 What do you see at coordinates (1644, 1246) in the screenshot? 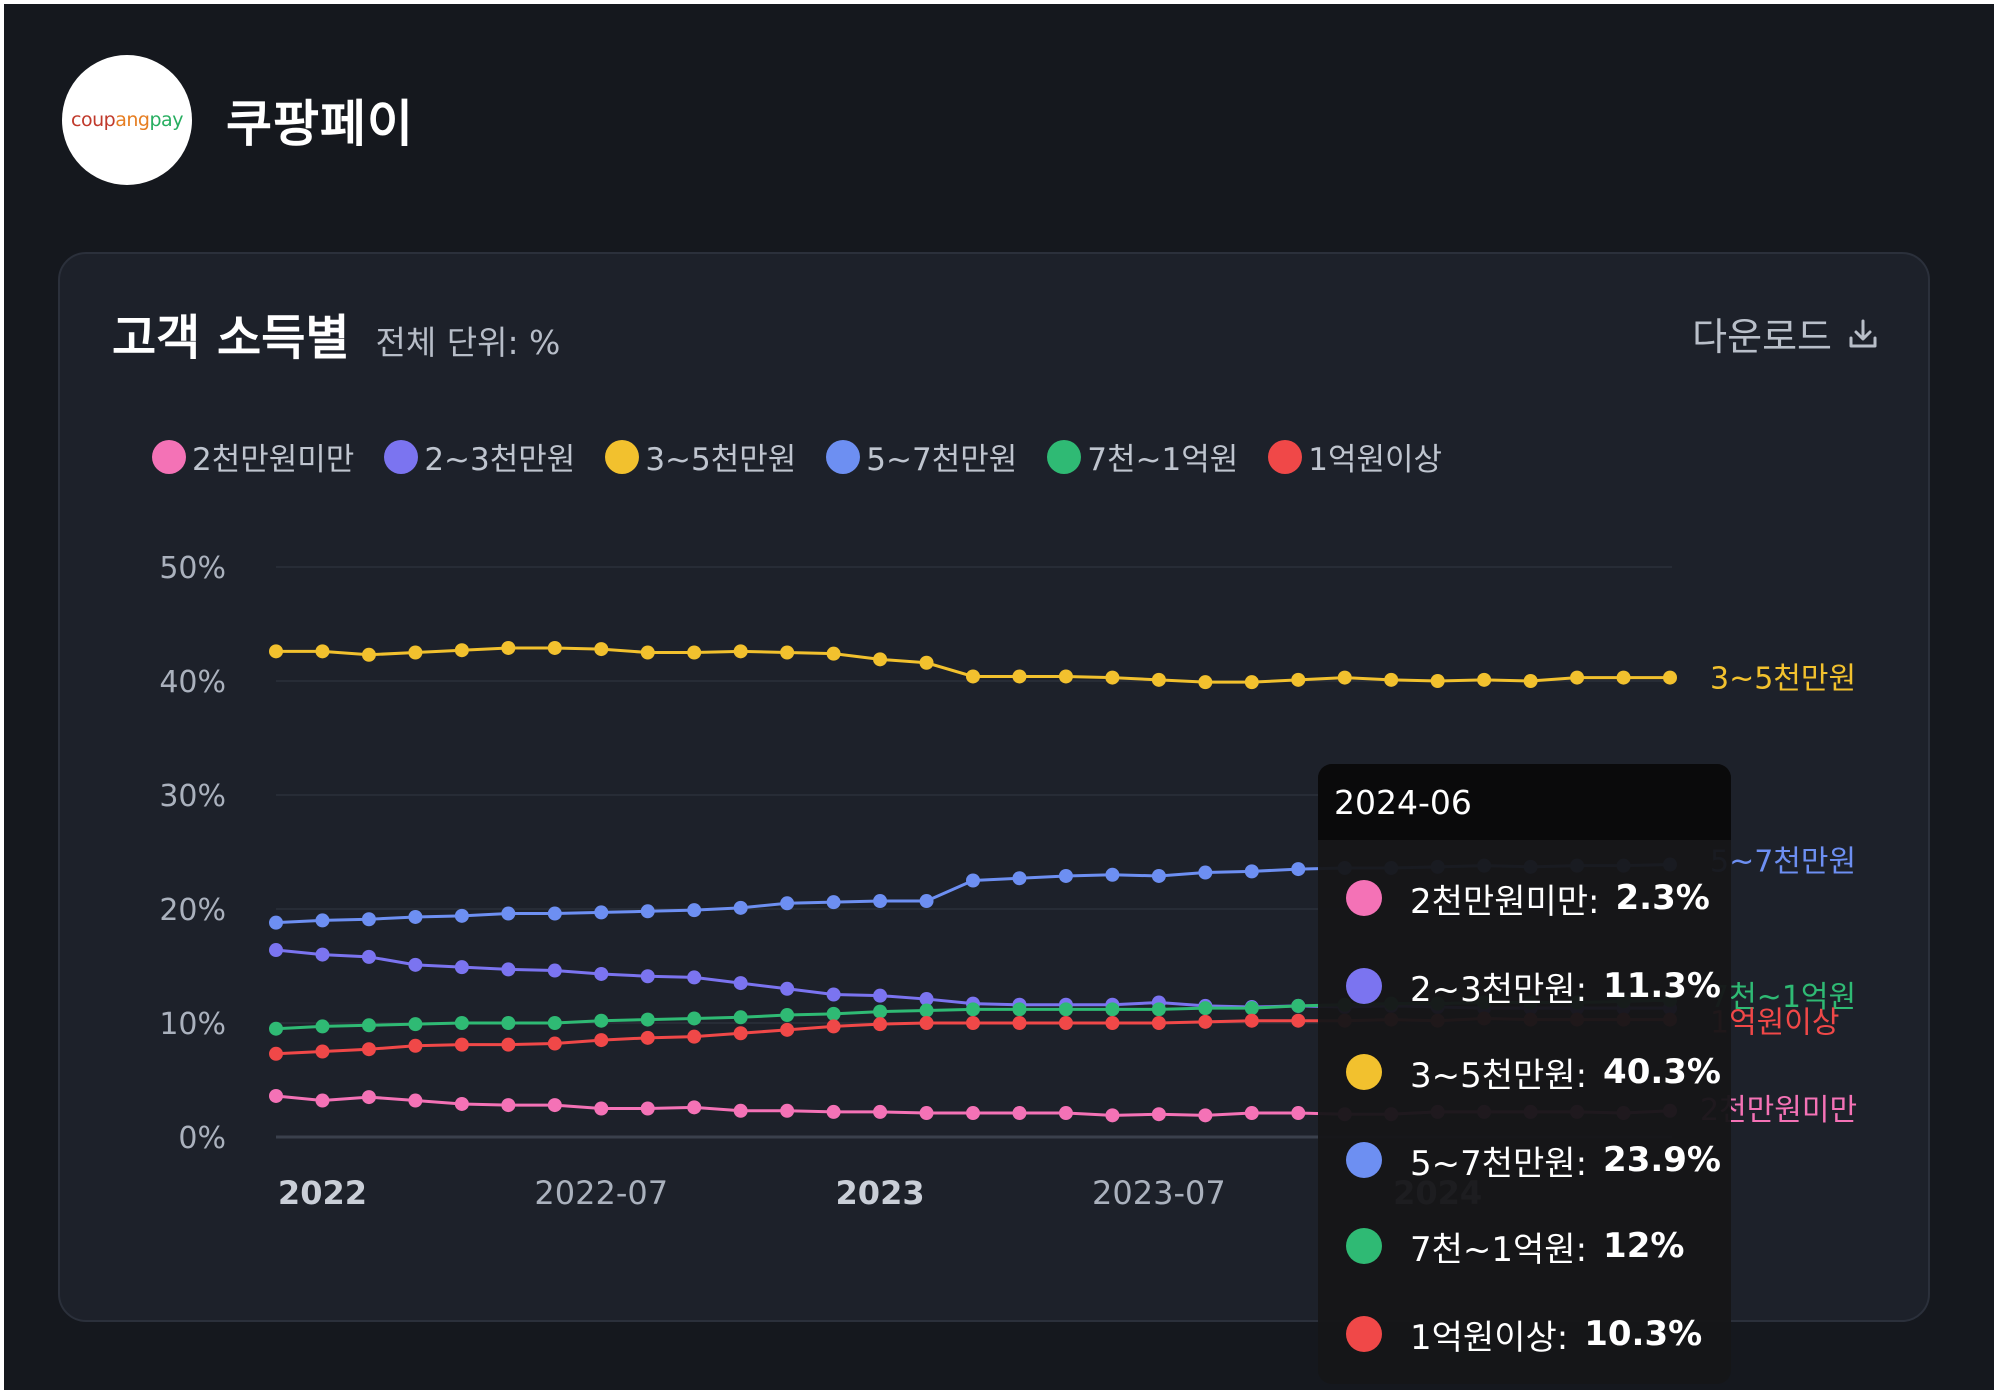
I see `tooltip-value: 12%` at bounding box center [1644, 1246].